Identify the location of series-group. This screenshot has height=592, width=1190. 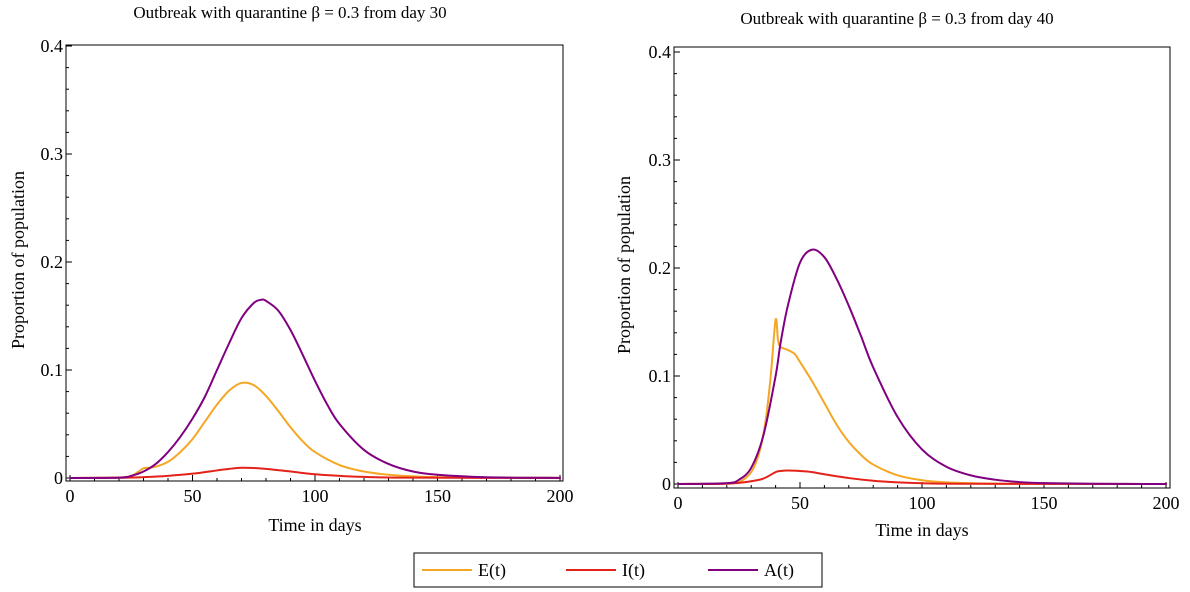
(315, 388).